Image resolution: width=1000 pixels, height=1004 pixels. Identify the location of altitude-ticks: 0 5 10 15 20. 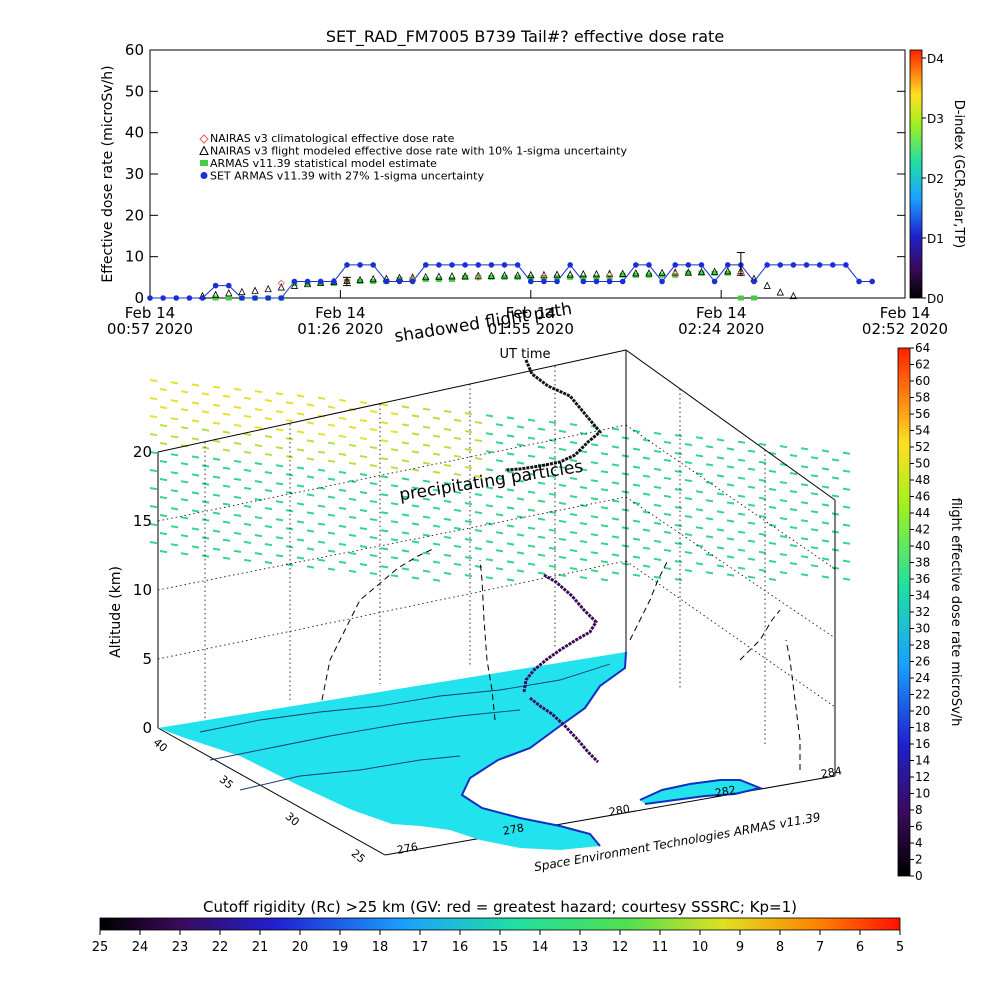
(142, 590).